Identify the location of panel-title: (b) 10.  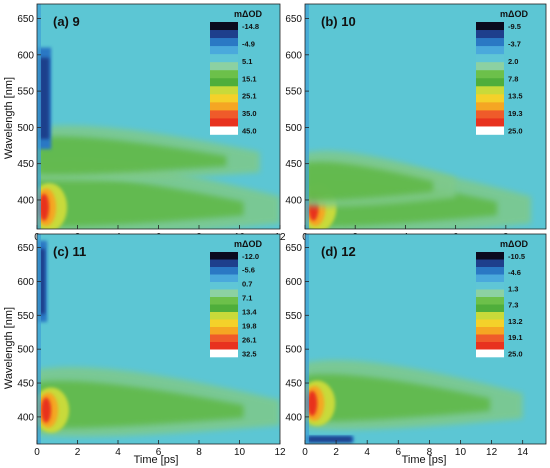
(338, 21).